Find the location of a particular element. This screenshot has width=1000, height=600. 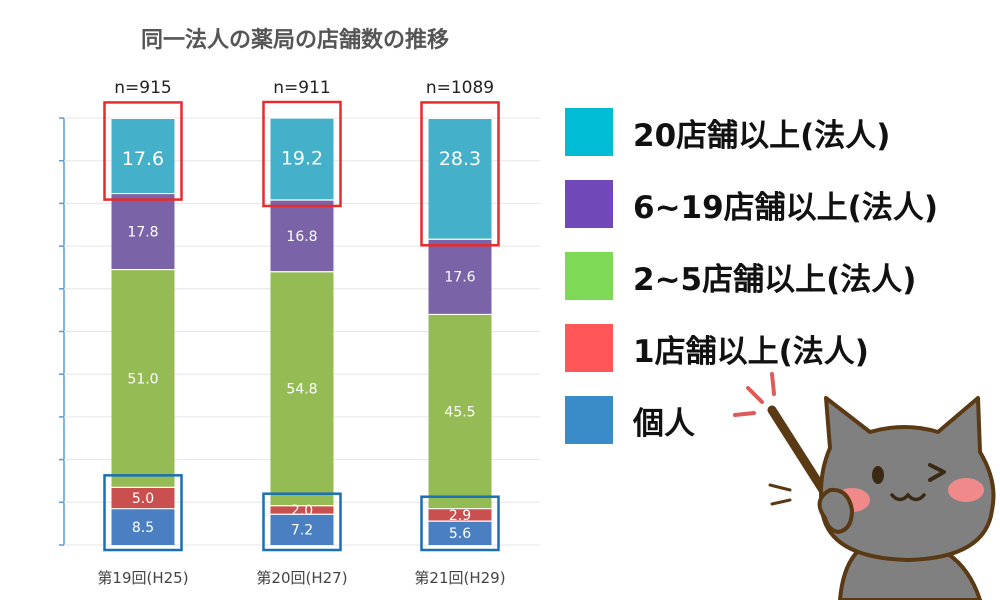

category-label: 第19回(H25) is located at coordinates (142, 578).